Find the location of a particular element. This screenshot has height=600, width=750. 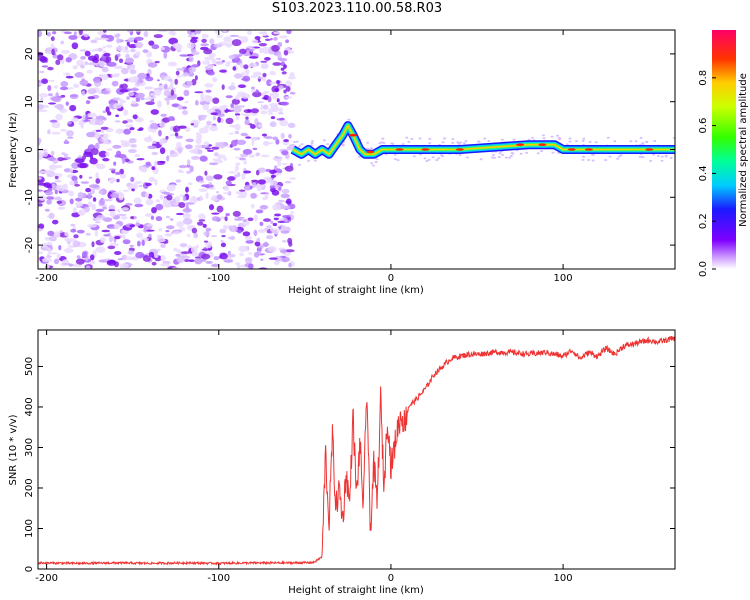

signal-band-core is located at coordinates (483, 140).